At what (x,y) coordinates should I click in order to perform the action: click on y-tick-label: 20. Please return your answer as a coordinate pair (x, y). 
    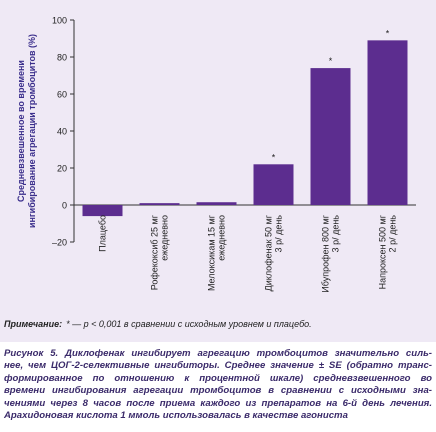
    Looking at the image, I should click on (62, 169).